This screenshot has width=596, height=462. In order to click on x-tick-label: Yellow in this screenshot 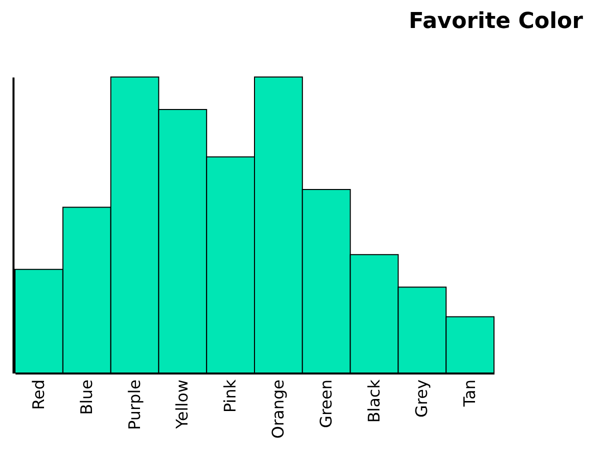, I will do `click(182, 405)`.